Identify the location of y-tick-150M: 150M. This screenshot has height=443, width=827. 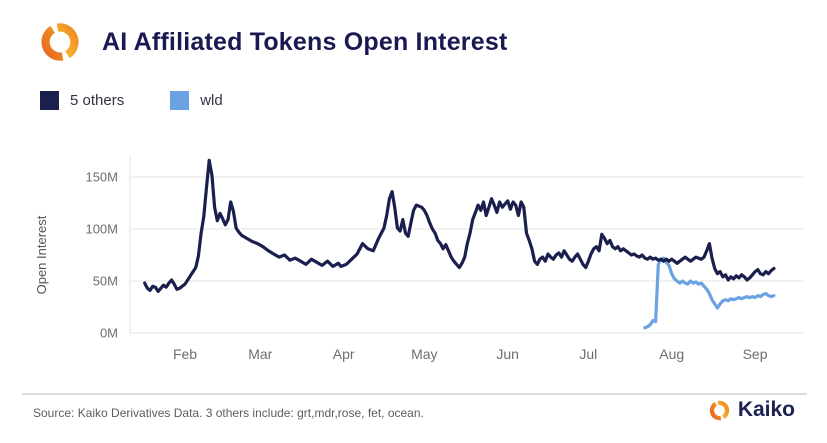
(101, 177).